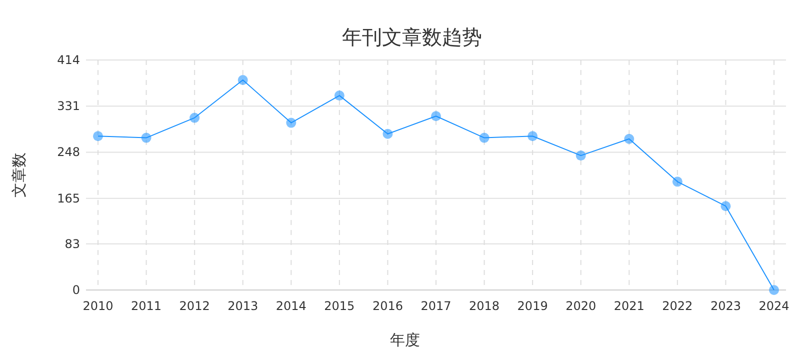  What do you see at coordinates (774, 306) in the screenshot?
I see `x-tick-label: 2024` at bounding box center [774, 306].